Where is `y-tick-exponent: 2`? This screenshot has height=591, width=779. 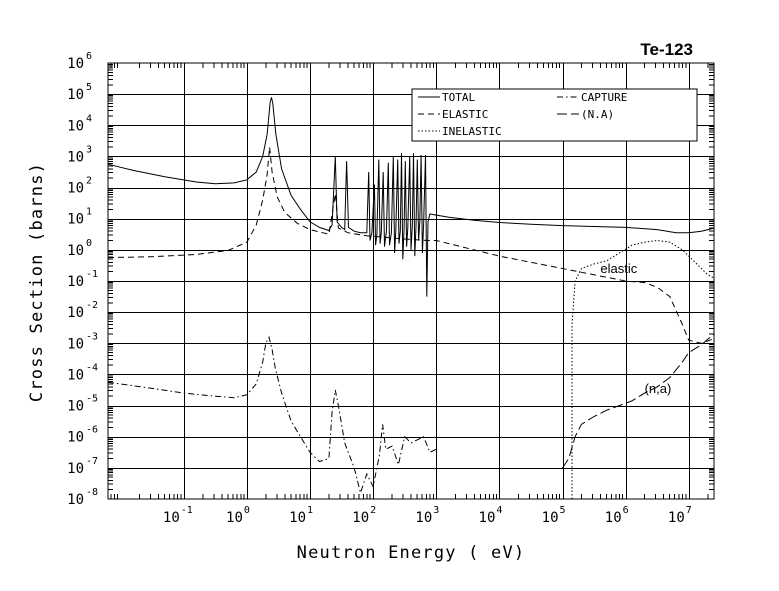
y-tick-exponent: 2 is located at coordinates (89, 181).